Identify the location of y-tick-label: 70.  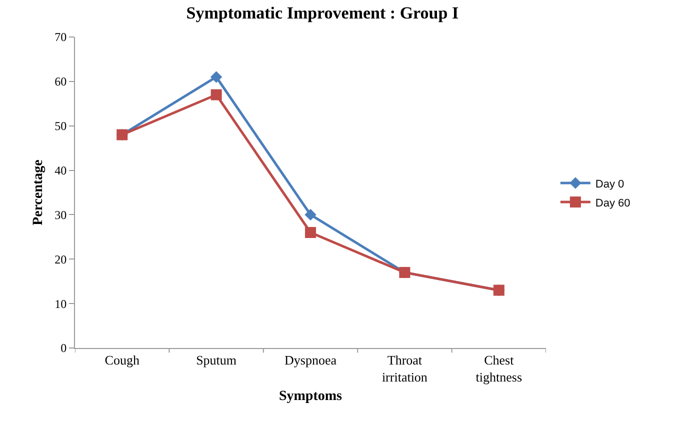
(60, 37).